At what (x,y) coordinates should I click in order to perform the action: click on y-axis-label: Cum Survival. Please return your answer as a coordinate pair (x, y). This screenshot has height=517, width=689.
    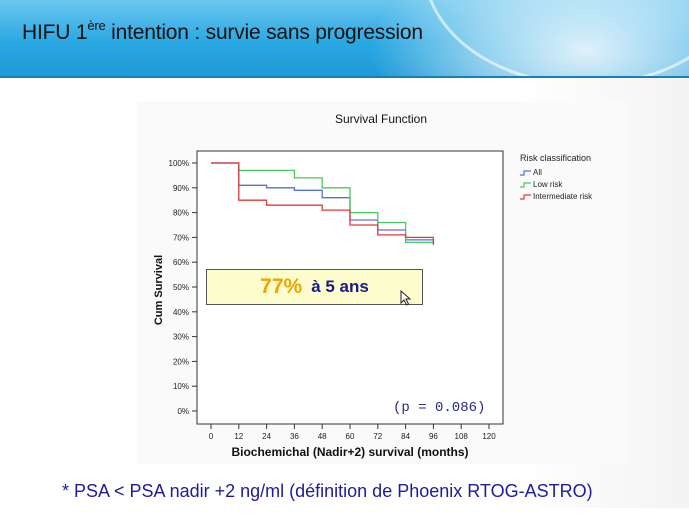
    Looking at the image, I should click on (159, 290).